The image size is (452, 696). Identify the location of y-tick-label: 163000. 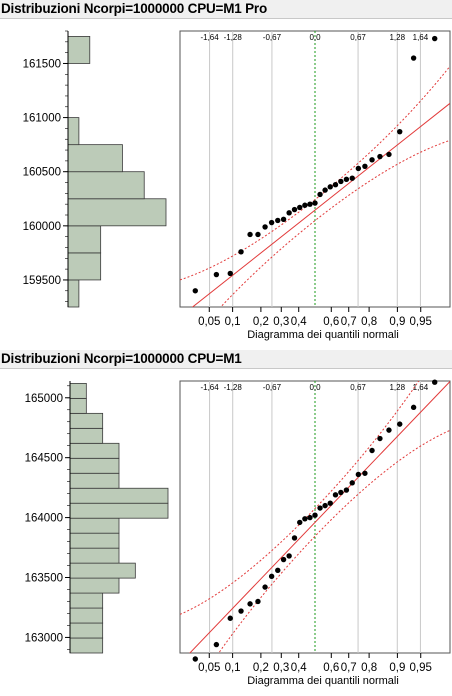
(44, 638).